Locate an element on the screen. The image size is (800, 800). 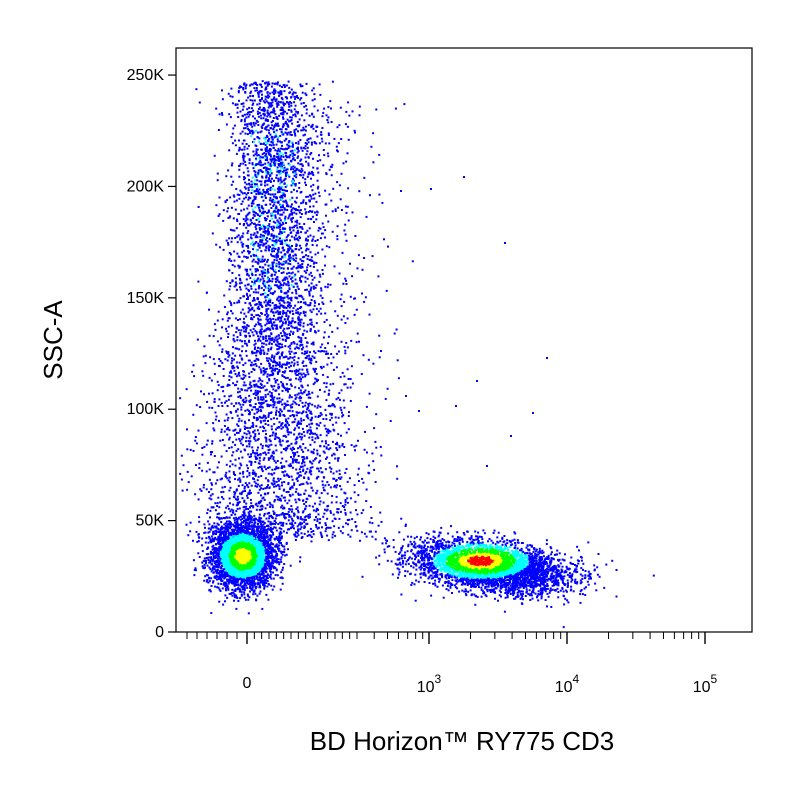
x-tick-label: 0 is located at coordinates (247, 683).